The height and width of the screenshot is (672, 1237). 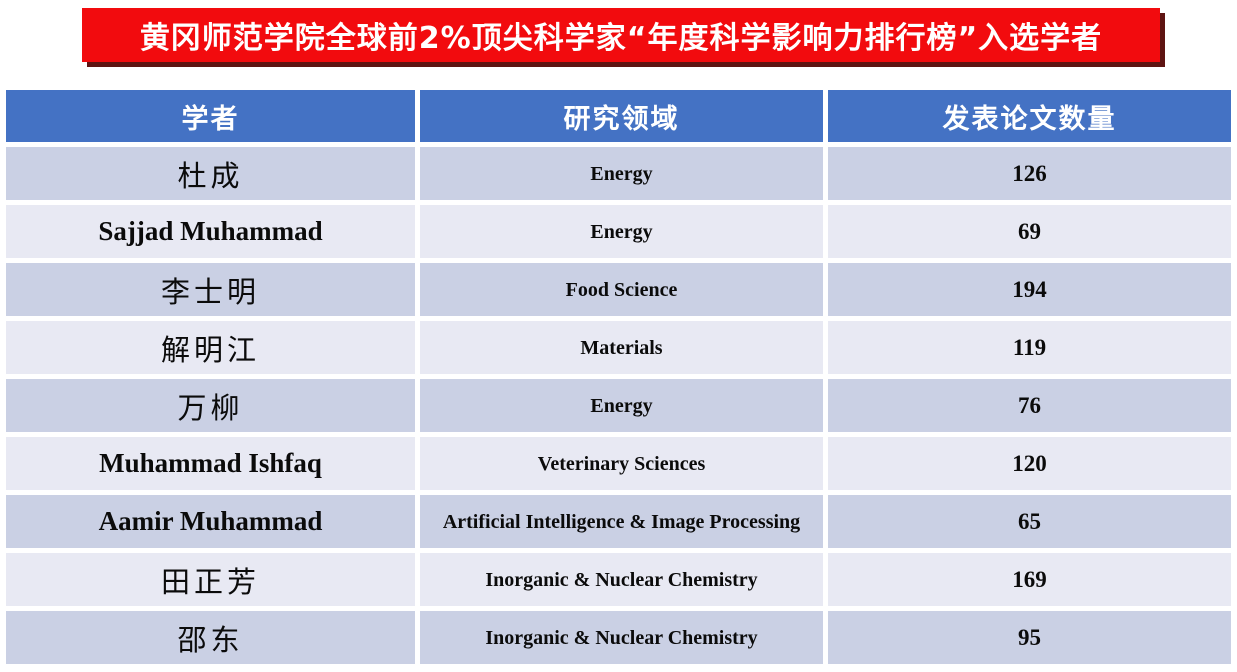 What do you see at coordinates (210, 521) in the screenshot?
I see `scholar-name-cell: Aamir Muhammad` at bounding box center [210, 521].